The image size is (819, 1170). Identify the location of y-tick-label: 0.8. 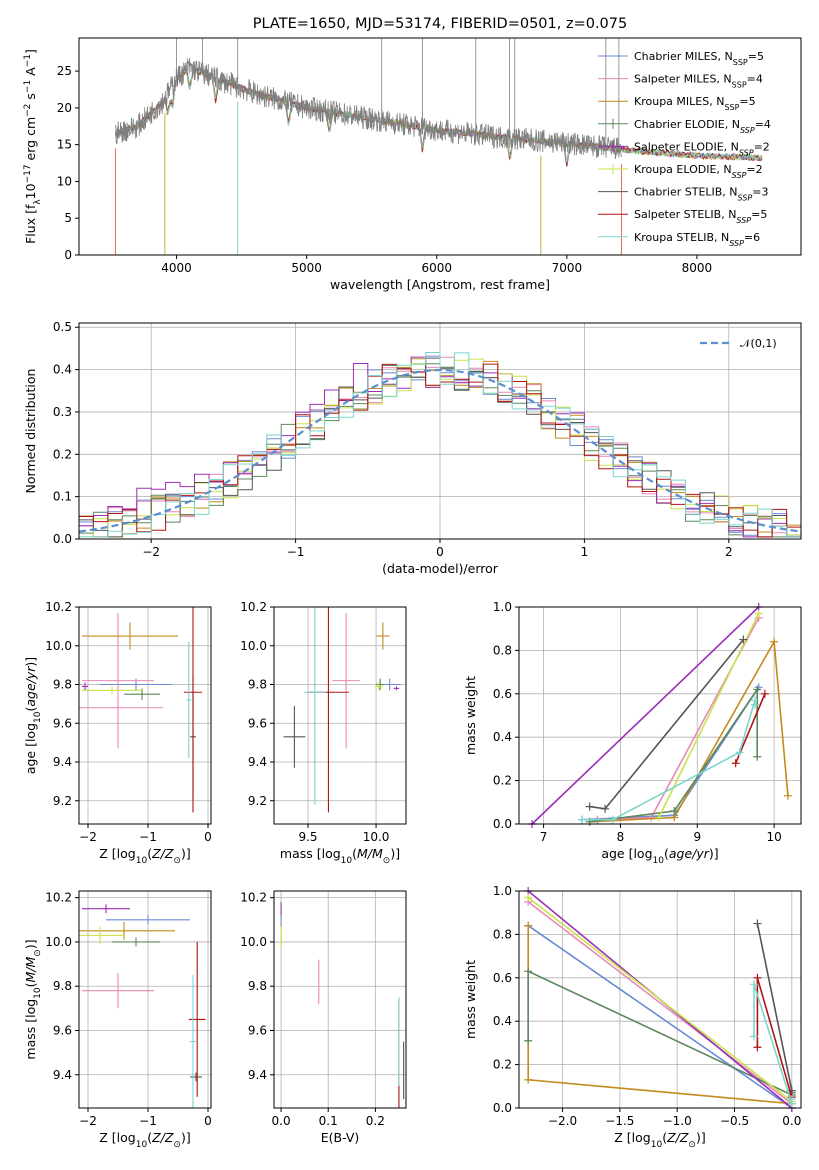
(502, 934).